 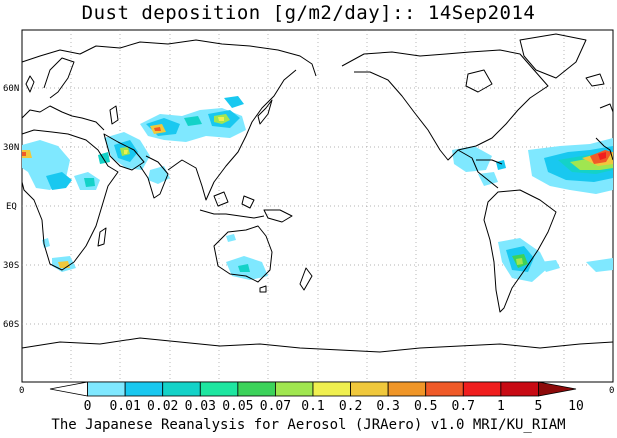 I want to click on colorbar-label: 5, so click(x=539, y=406).